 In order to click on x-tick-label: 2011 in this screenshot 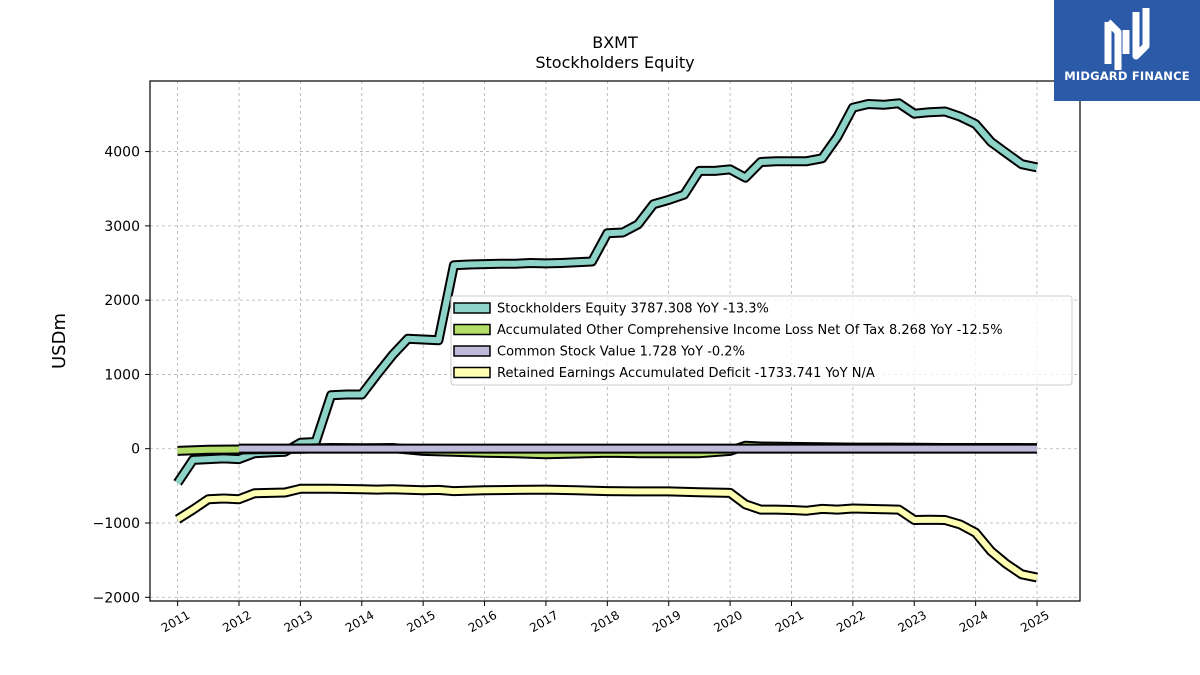, I will do `click(175, 621)`.